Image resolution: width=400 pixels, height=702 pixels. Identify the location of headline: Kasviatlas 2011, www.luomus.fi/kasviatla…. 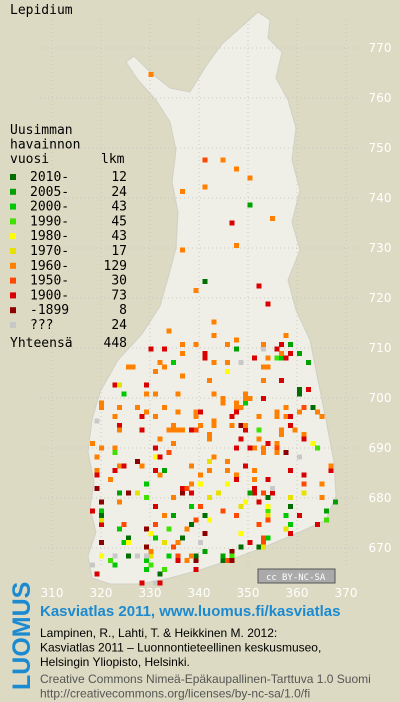
(190, 611).